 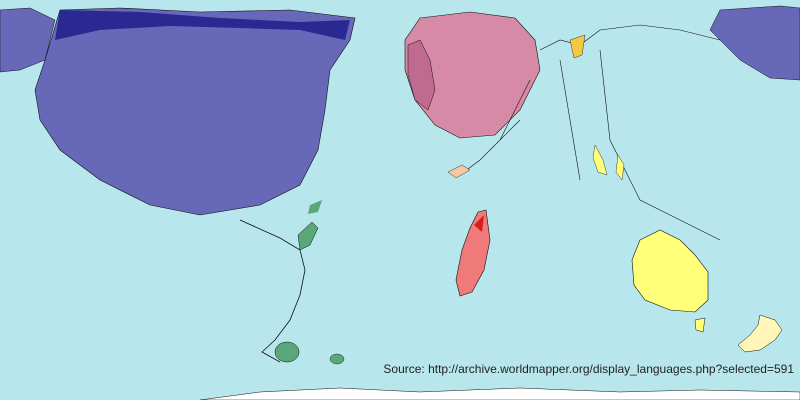 What do you see at coordinates (754, 43) in the screenshot?
I see `east-asia-fragment` at bounding box center [754, 43].